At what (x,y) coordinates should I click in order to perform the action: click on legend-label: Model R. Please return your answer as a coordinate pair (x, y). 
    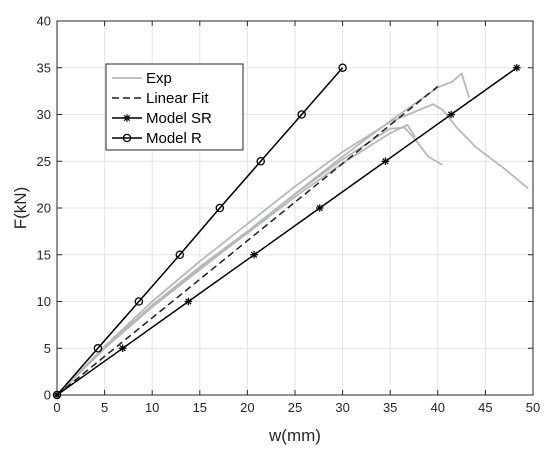
    Looking at the image, I should click on (174, 138).